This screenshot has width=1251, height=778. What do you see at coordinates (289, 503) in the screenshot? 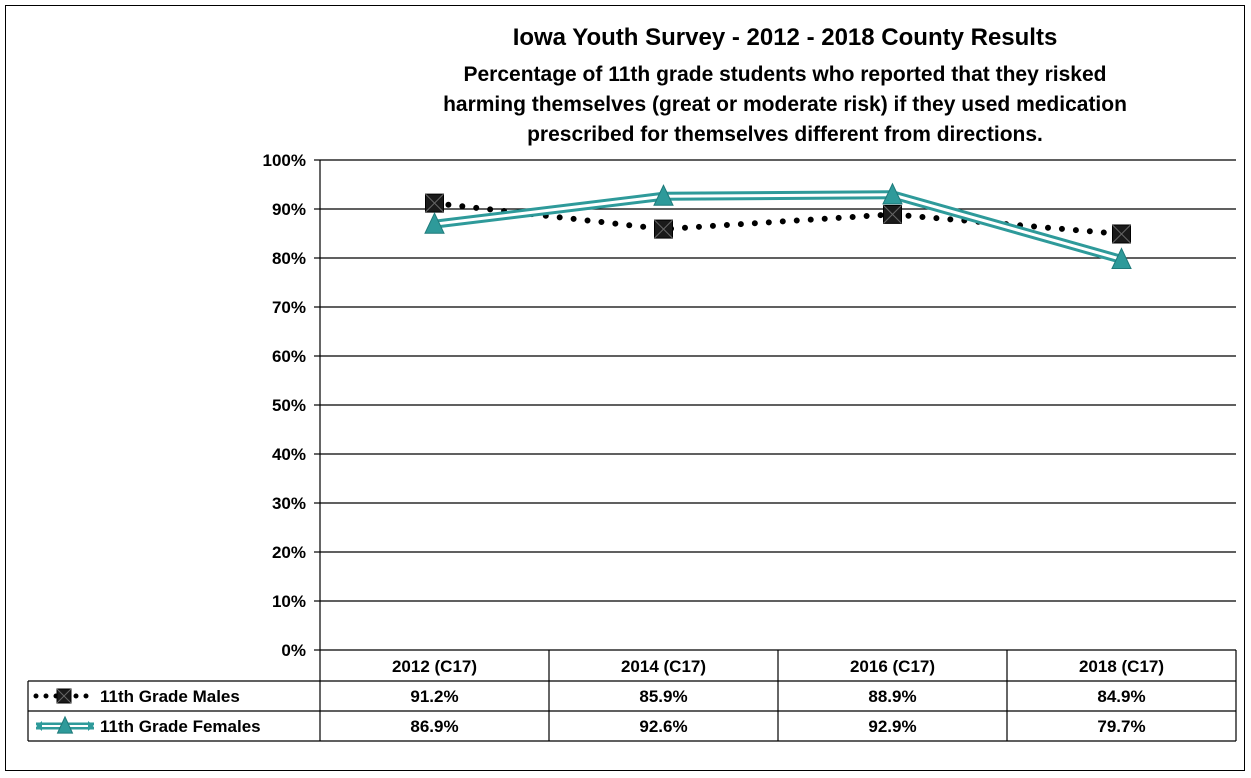
I see `y-tick-label: 30%` at bounding box center [289, 503].